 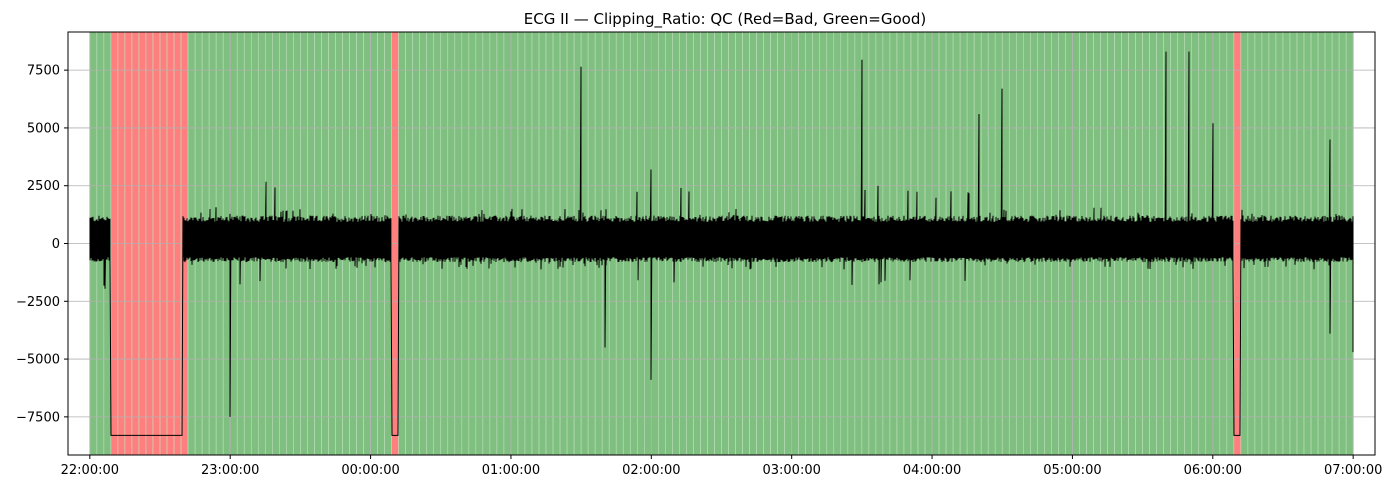 I want to click on x-tick-label: 07:00:00, so click(x=1353, y=470).